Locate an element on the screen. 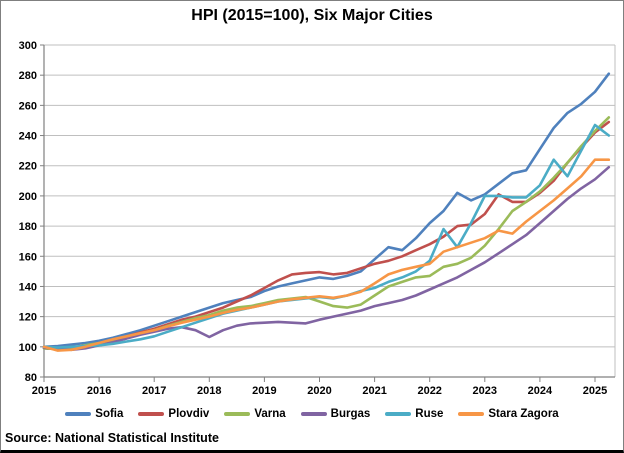 The width and height of the screenshot is (624, 453). x-tick-label: 2018 is located at coordinates (209, 391).